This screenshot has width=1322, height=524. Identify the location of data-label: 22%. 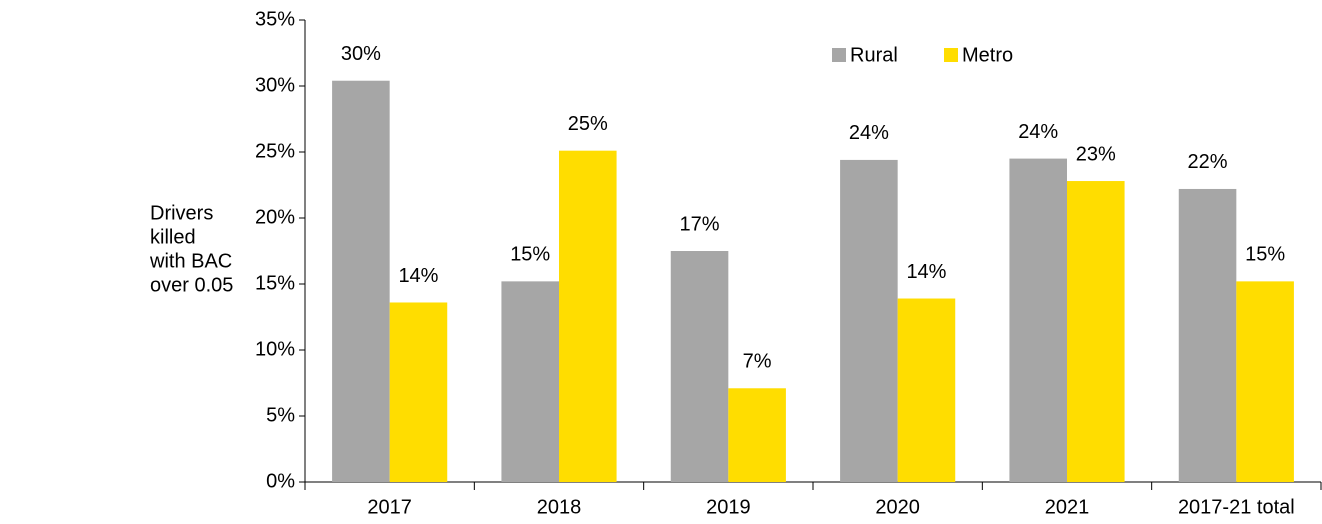
(1208, 162).